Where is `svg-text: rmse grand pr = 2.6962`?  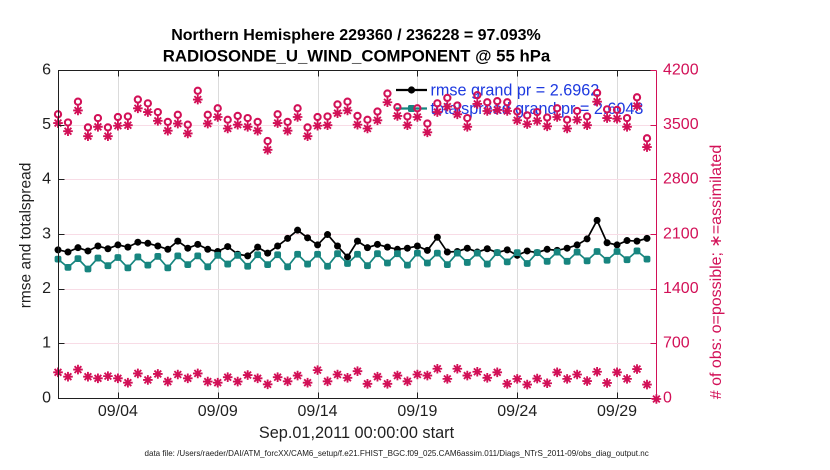 svg-text: rmse grand pr = 2.6962 is located at coordinates (515, 91).